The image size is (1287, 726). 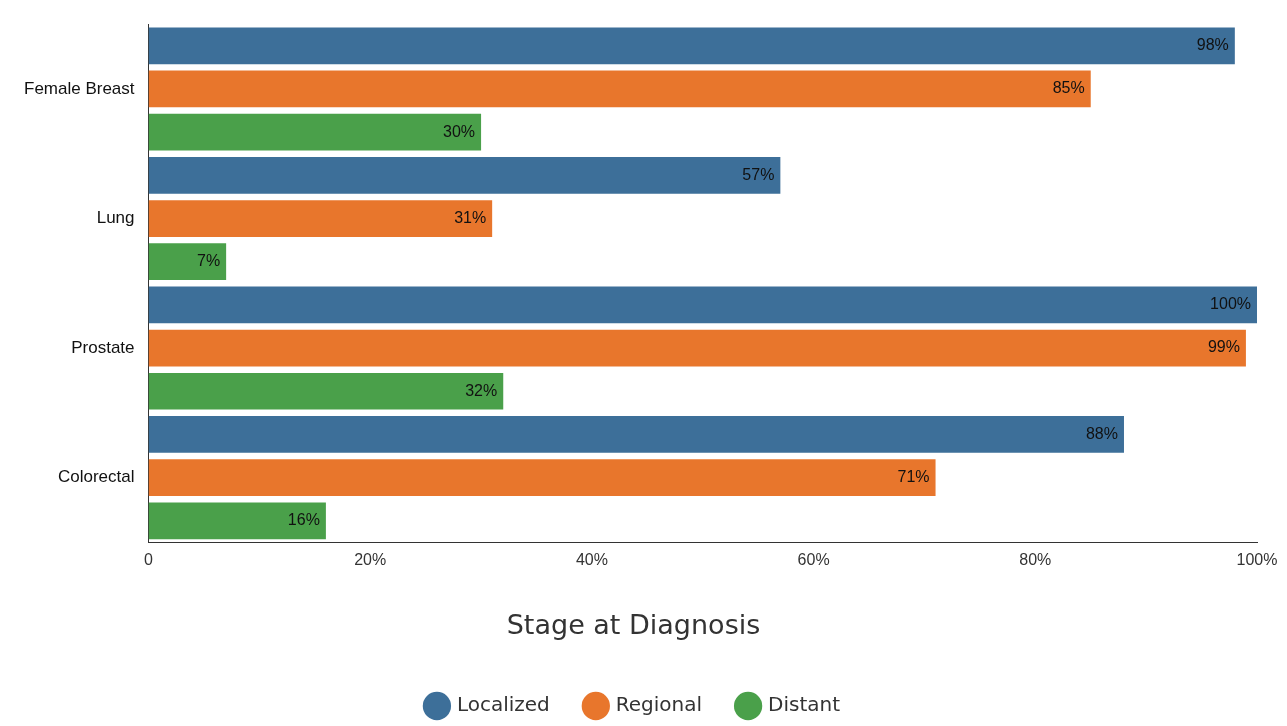 I want to click on x-tick-label: 0, so click(x=149, y=560).